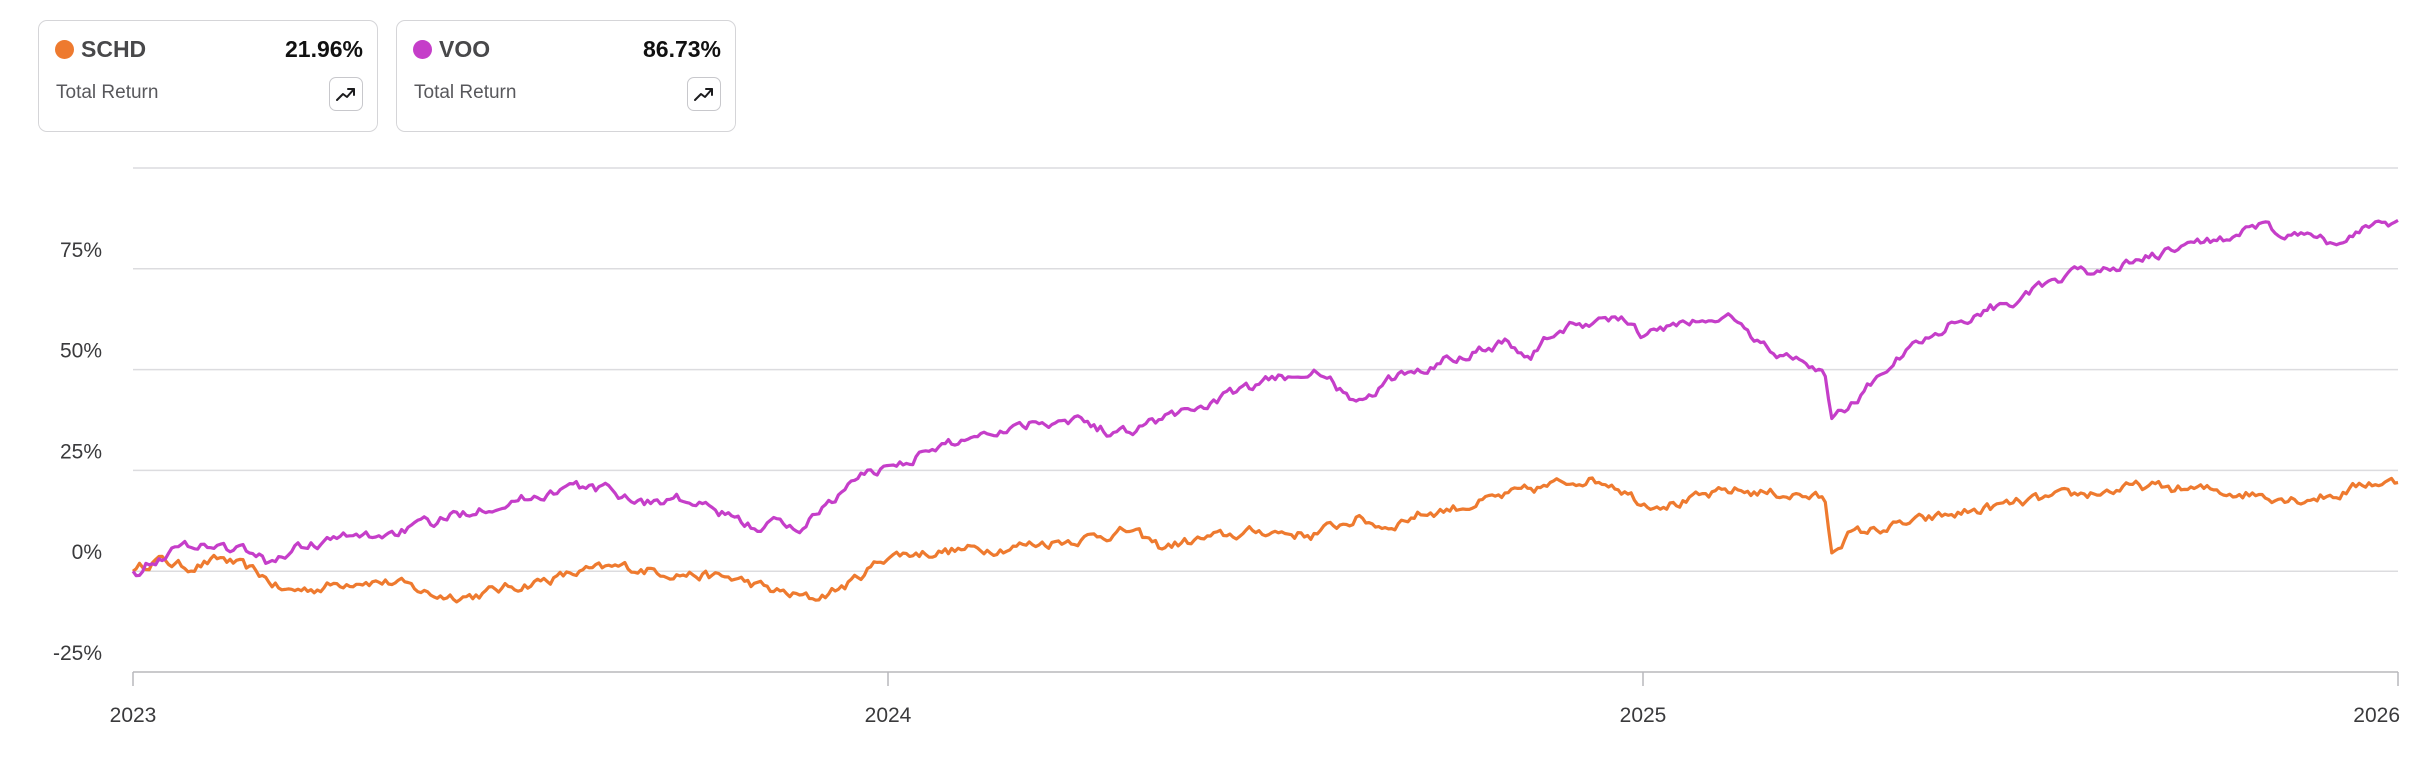 The width and height of the screenshot is (2434, 768). I want to click on x-tick-label: 2026, so click(2376, 715).